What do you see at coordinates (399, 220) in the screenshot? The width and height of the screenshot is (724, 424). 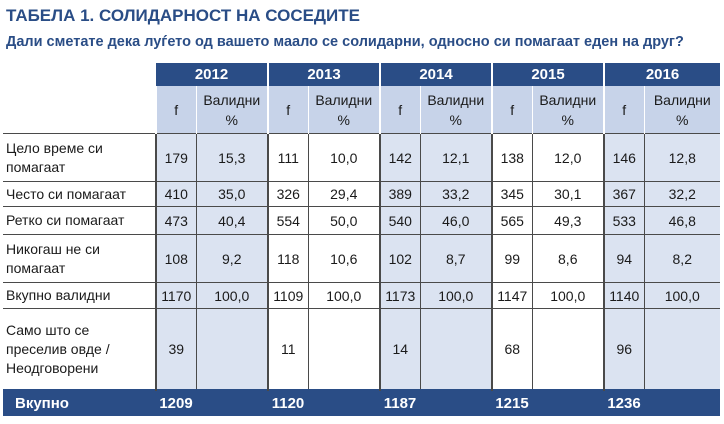 I see `cell-f: 540` at bounding box center [399, 220].